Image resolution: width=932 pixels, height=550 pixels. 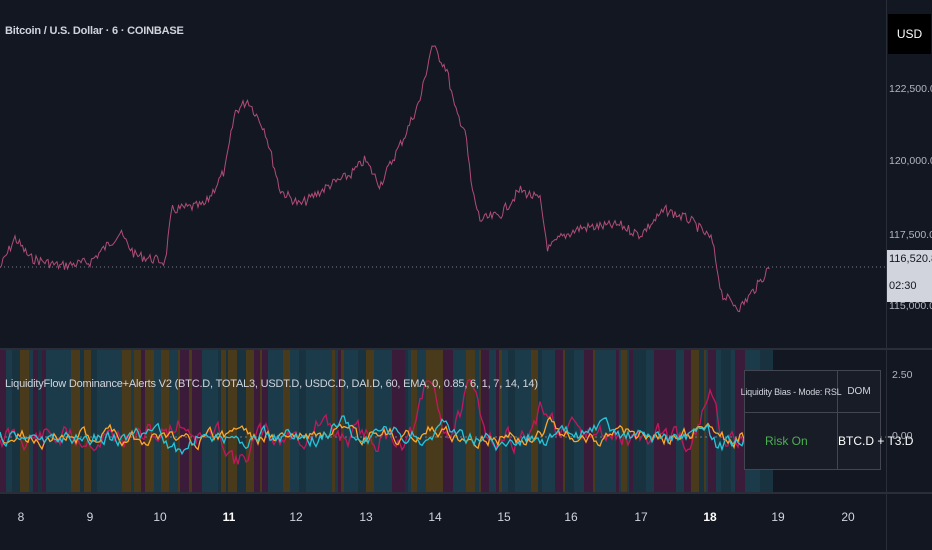 What do you see at coordinates (466, 349) in the screenshot?
I see `pane-divider` at bounding box center [466, 349].